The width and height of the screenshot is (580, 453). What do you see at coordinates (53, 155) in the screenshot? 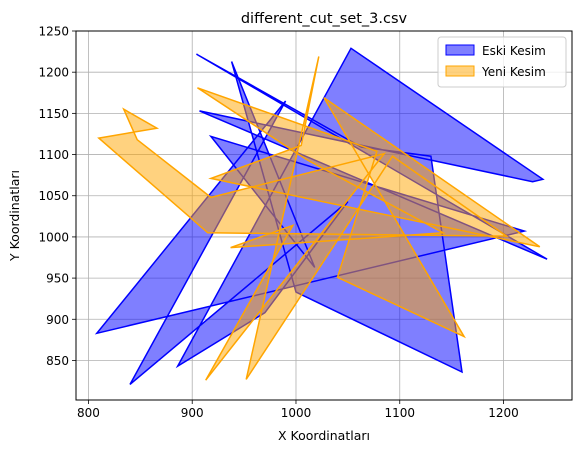
I see `y-tick-label: 1100` at bounding box center [53, 155].